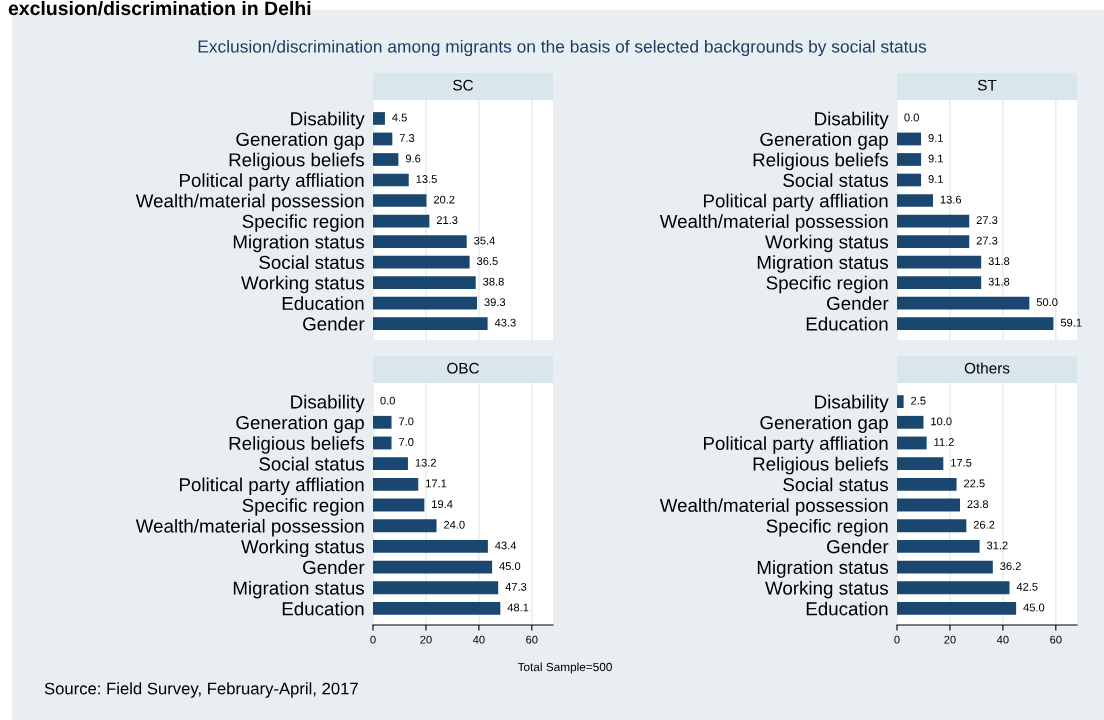 This screenshot has height=720, width=1104. Describe the element at coordinates (951, 199) in the screenshot. I see `data-label: 13.6` at that location.